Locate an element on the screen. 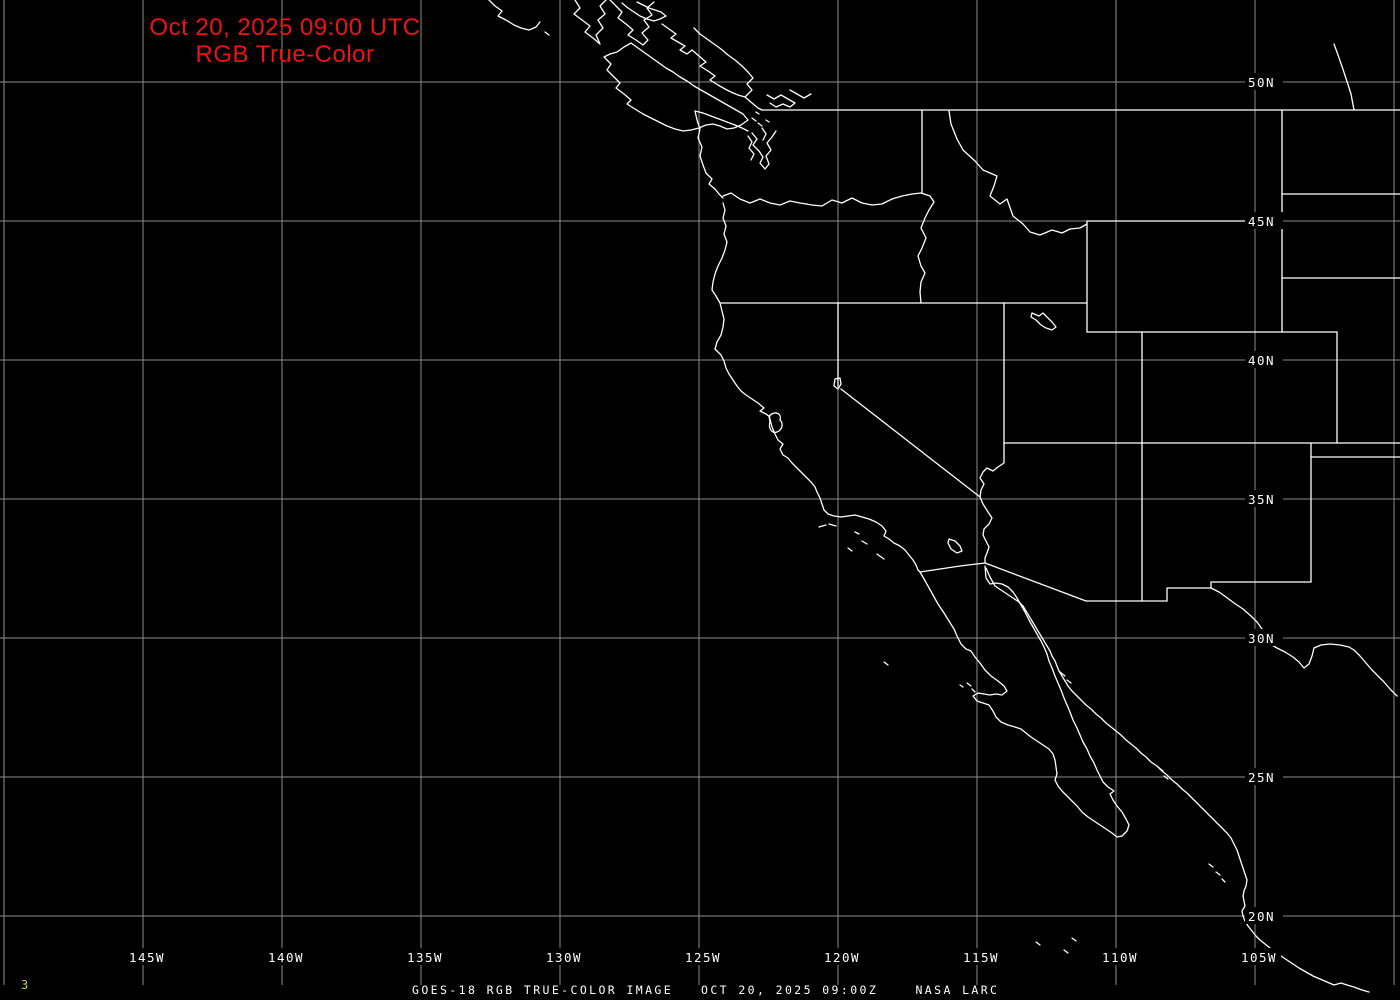  lon-label: 135W is located at coordinates (425, 957).